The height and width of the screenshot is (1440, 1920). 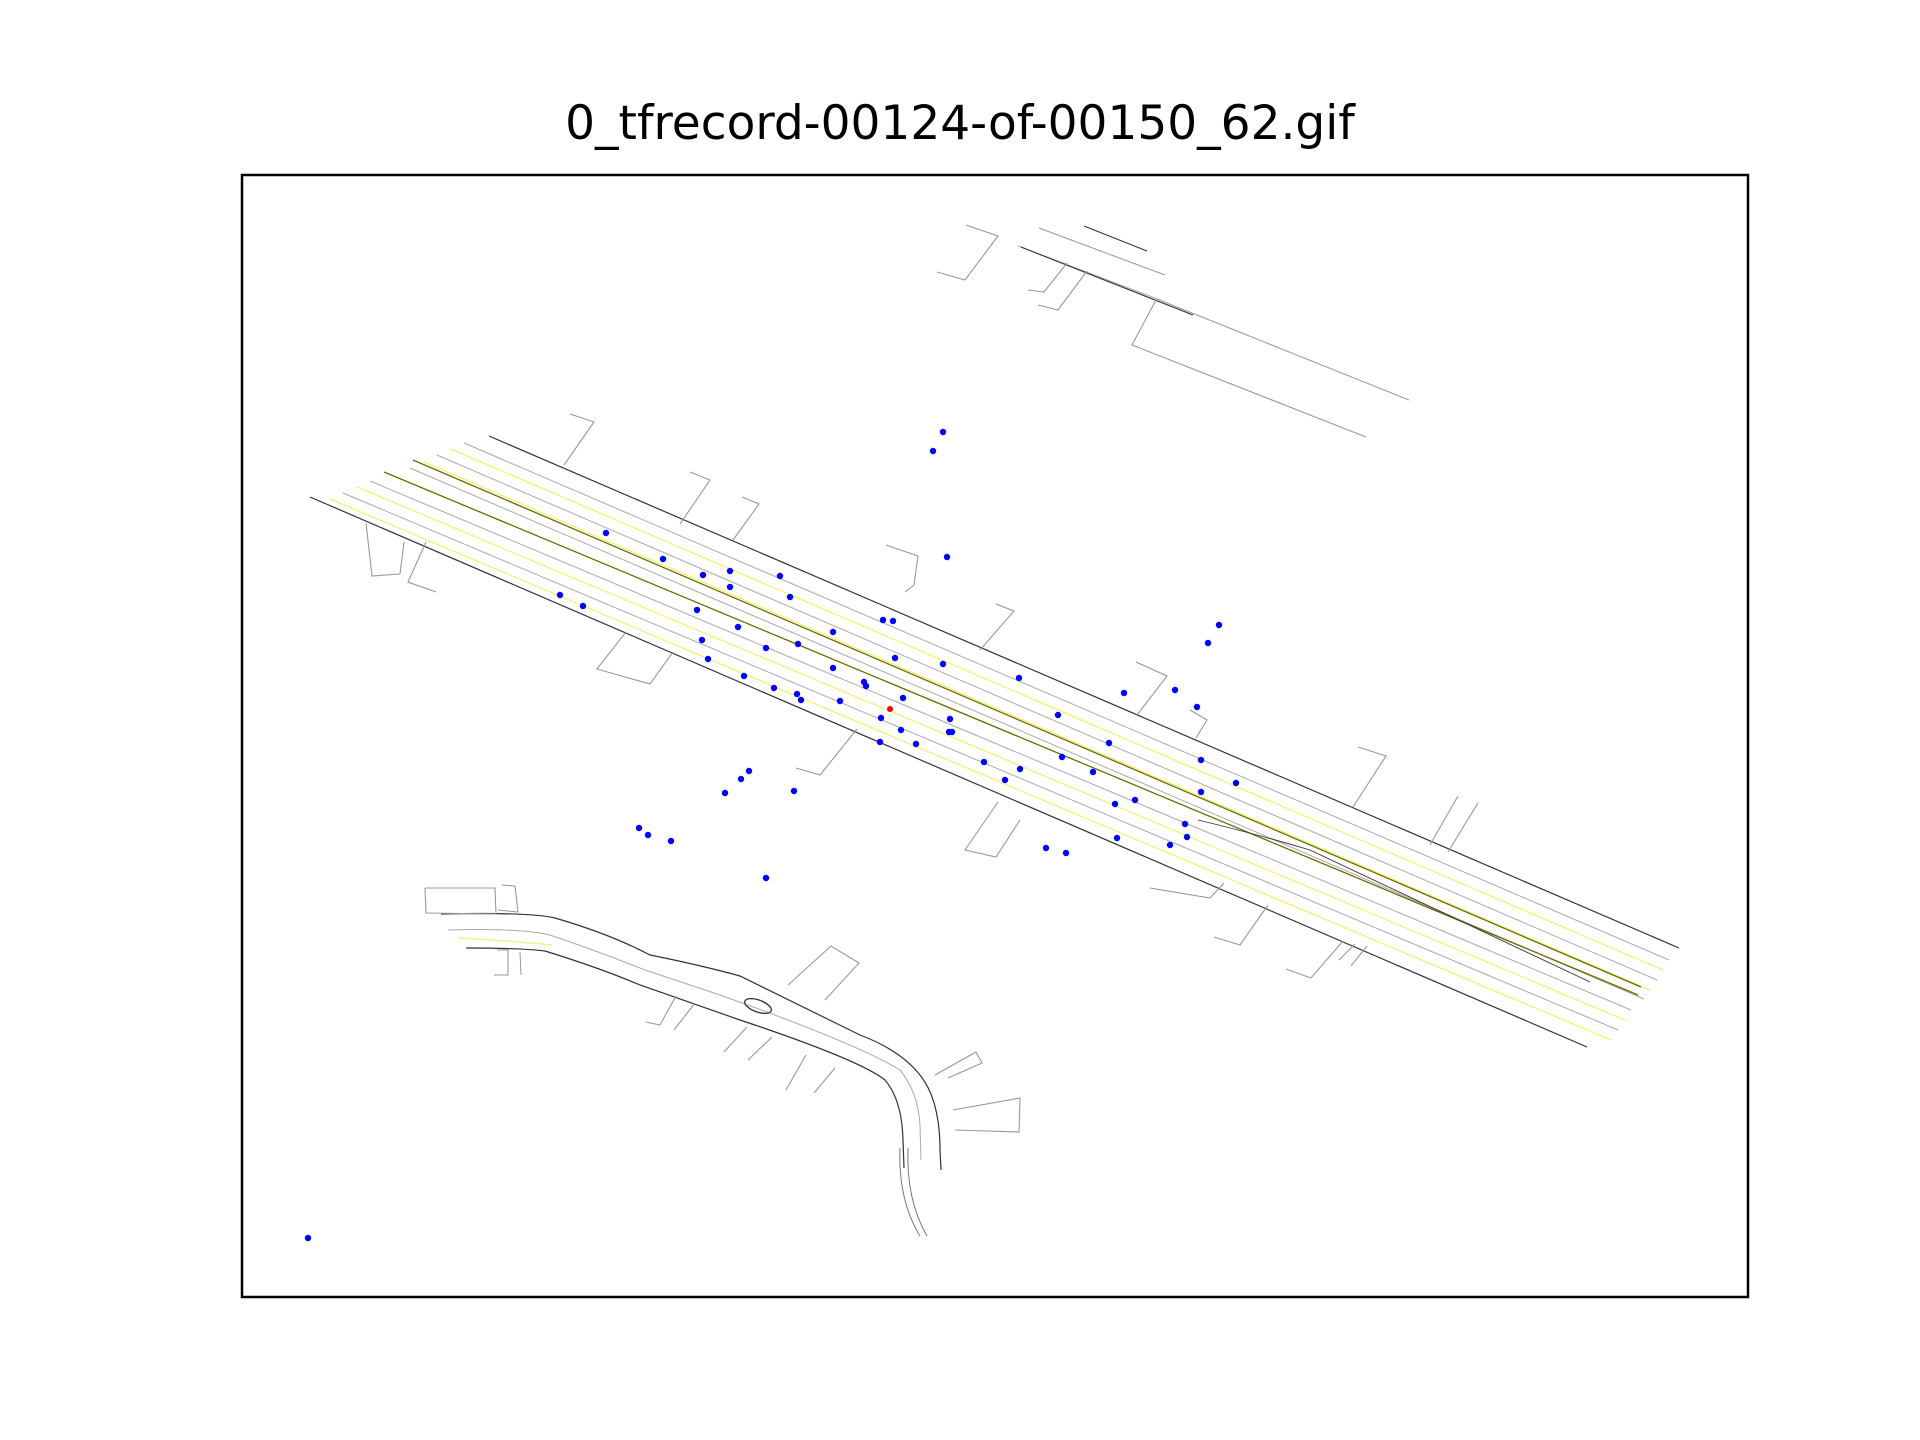 I want to click on south-road, so click(x=722, y=1060).